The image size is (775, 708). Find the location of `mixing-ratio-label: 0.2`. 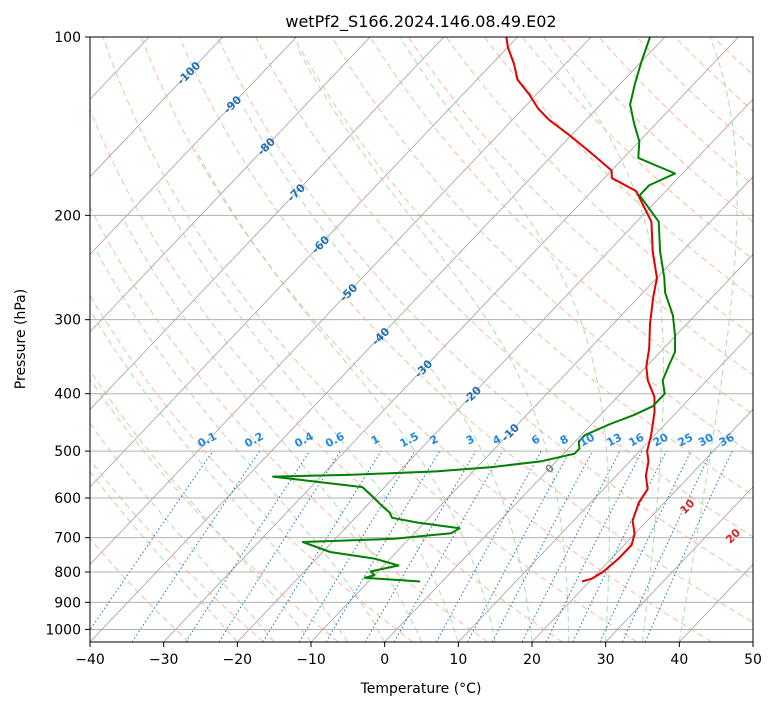

mixing-ratio-label: 0.2 is located at coordinates (253, 440).